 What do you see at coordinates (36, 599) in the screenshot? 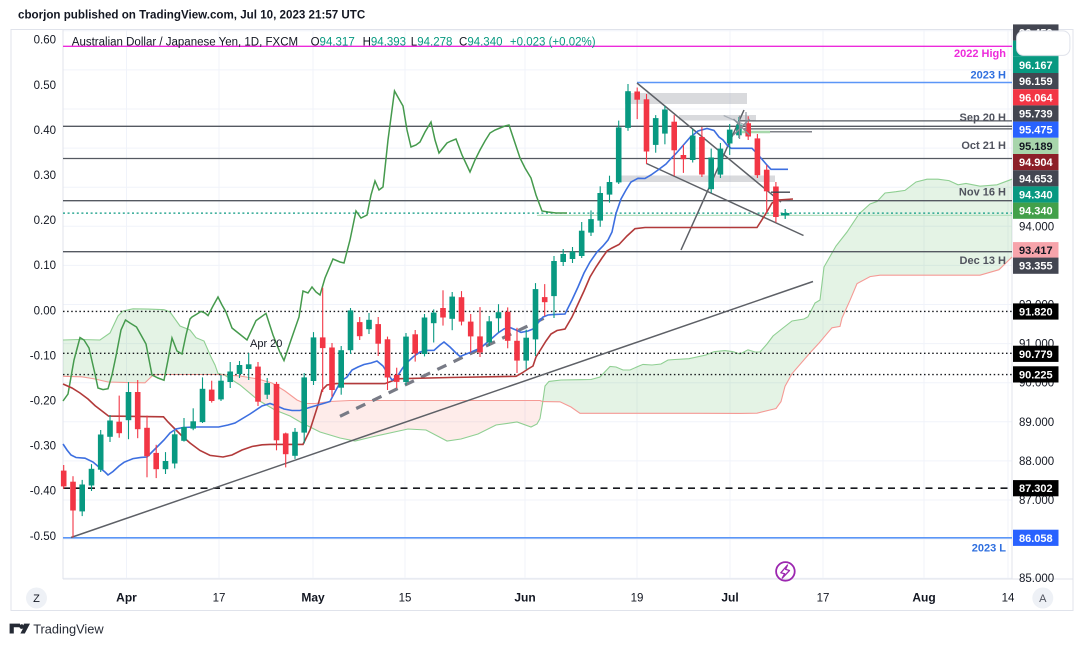
I see `svg-text: Z` at bounding box center [36, 599].